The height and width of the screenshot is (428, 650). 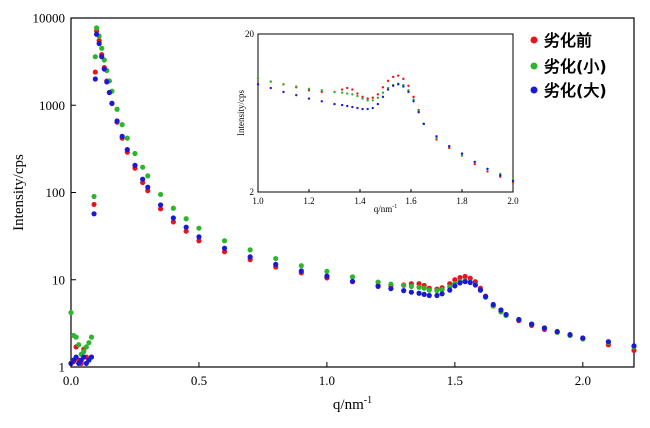 I want to click on y-tick-label: 10, so click(x=58, y=279).